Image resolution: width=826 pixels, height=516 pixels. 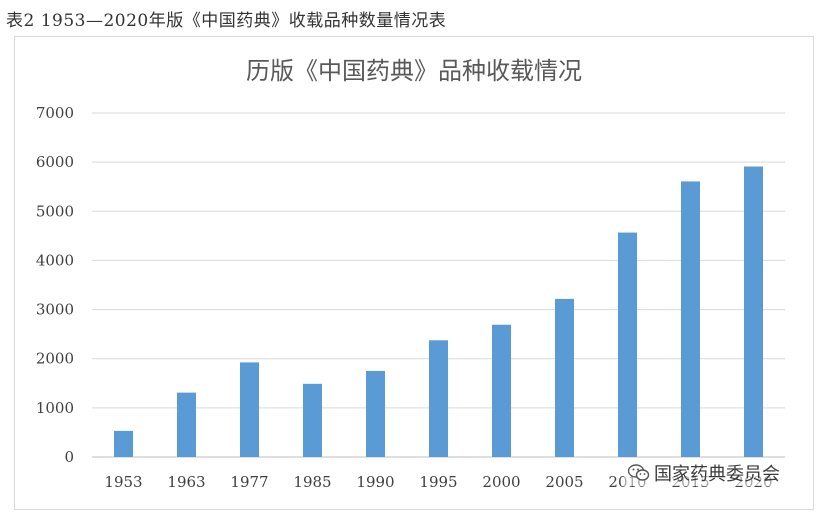 I want to click on x-tick-label: 1953, so click(x=123, y=482).